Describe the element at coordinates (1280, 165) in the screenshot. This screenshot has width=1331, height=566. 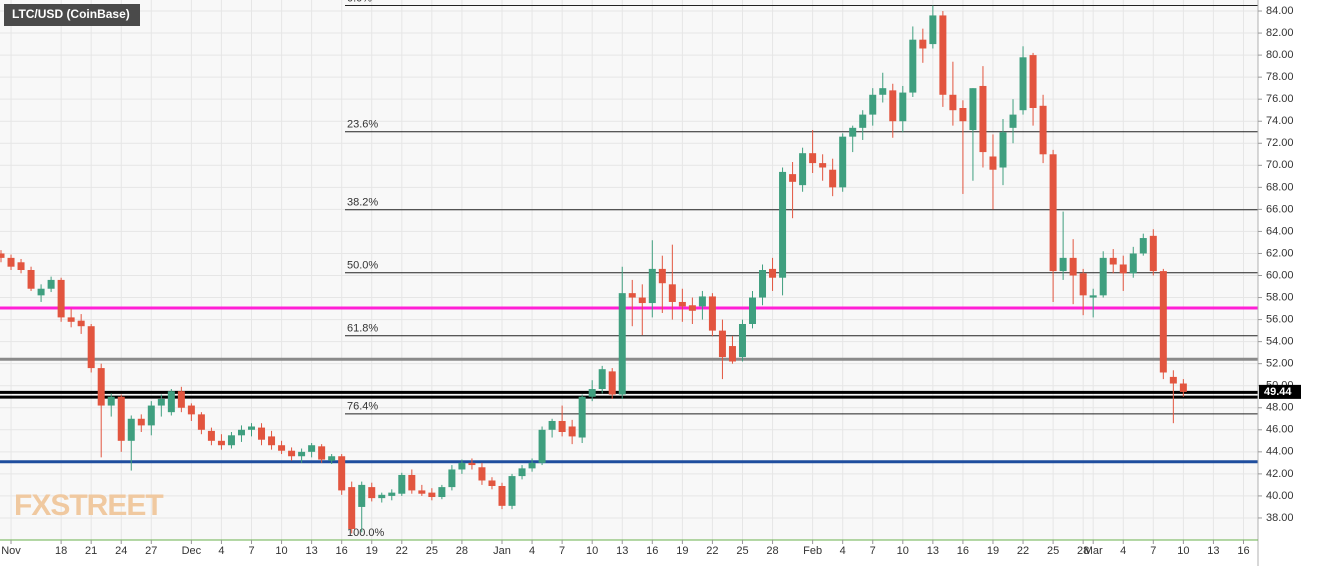
I see `y-tick-label: 70.00` at that location.